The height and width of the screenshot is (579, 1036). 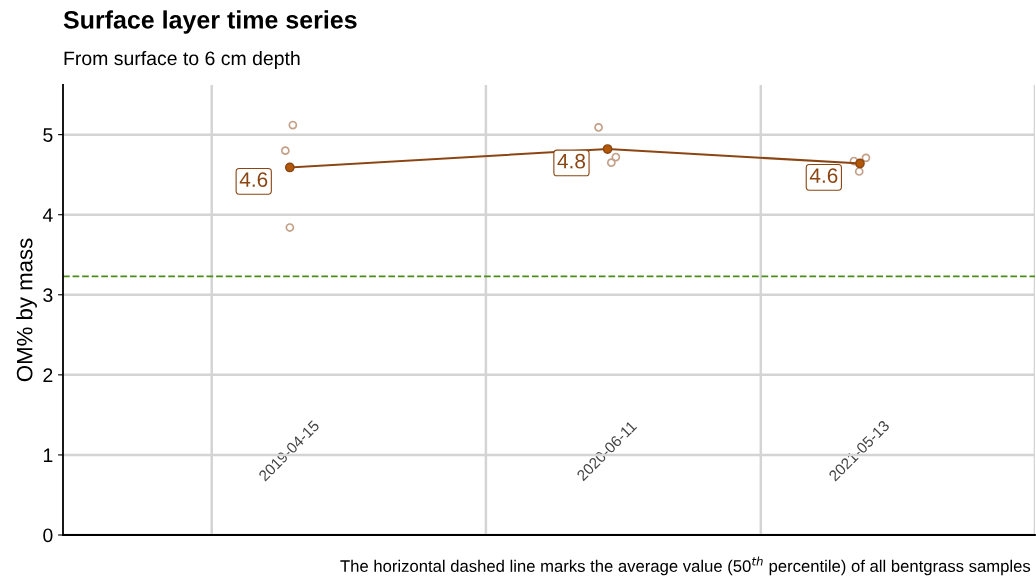 I want to click on chart-title: Surface layer time series, so click(x=210, y=22).